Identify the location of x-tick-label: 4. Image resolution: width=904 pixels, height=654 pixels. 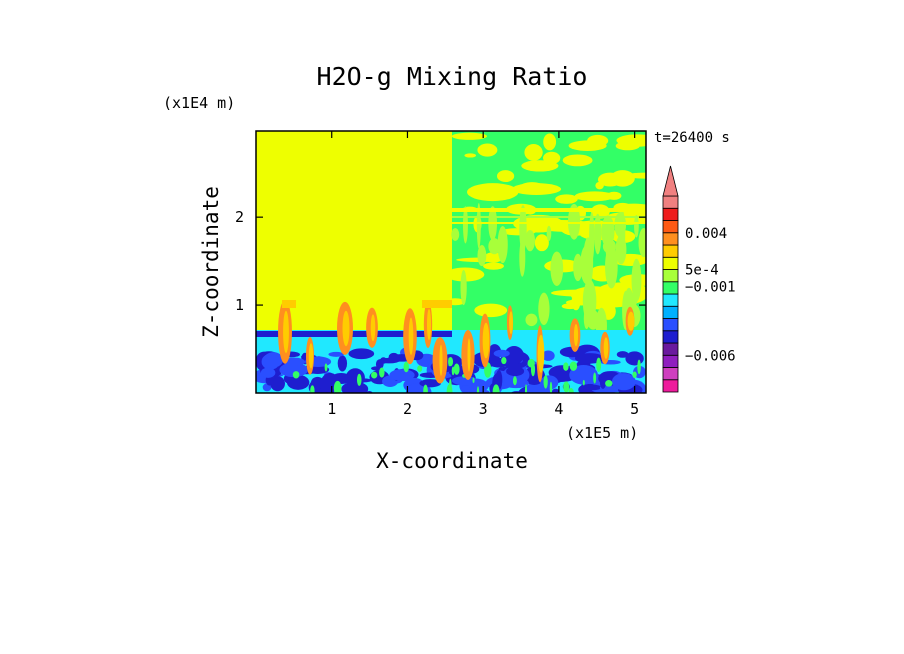
(558, 409).